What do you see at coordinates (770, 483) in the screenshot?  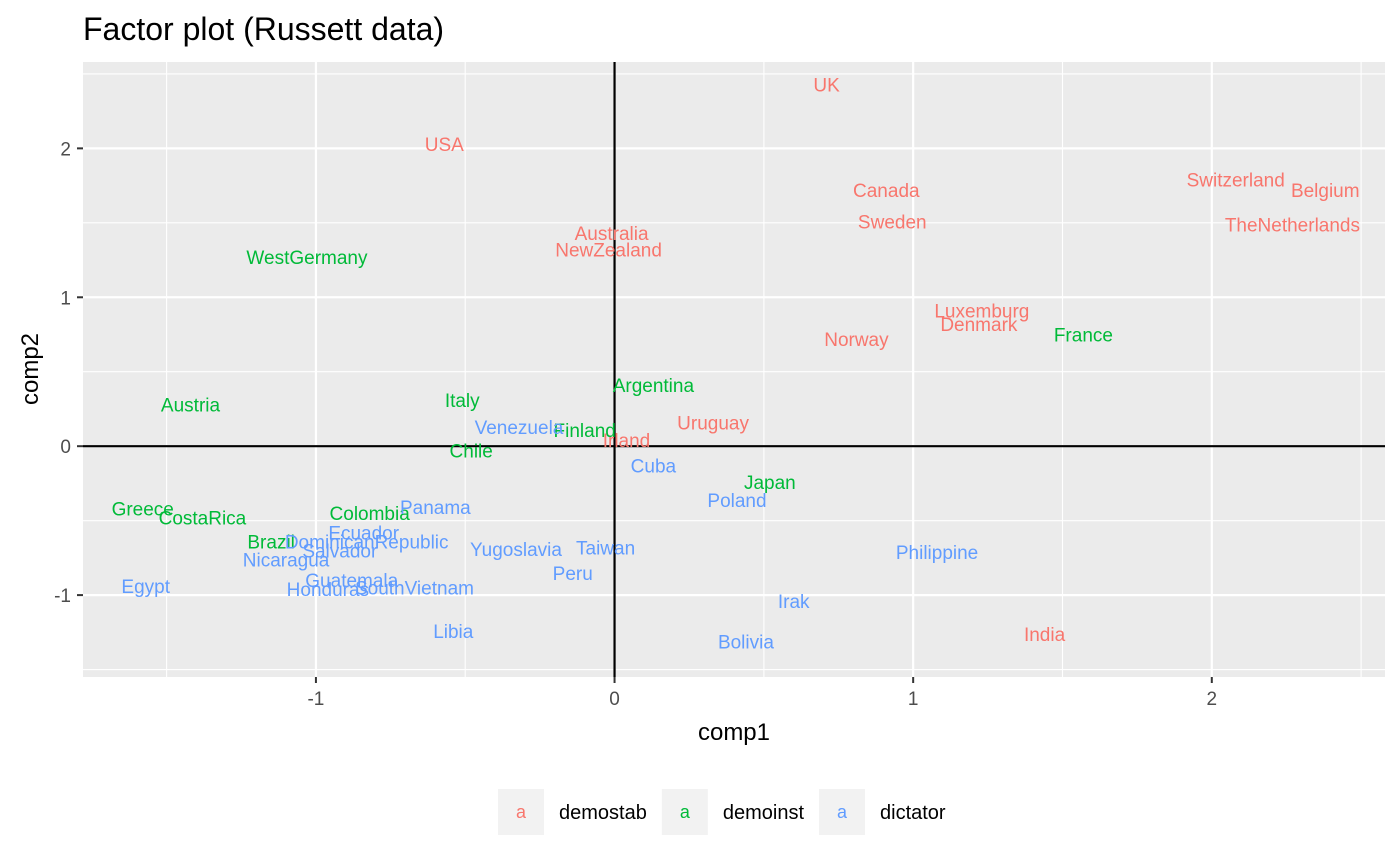 I see `point-label-japan: Japan` at bounding box center [770, 483].